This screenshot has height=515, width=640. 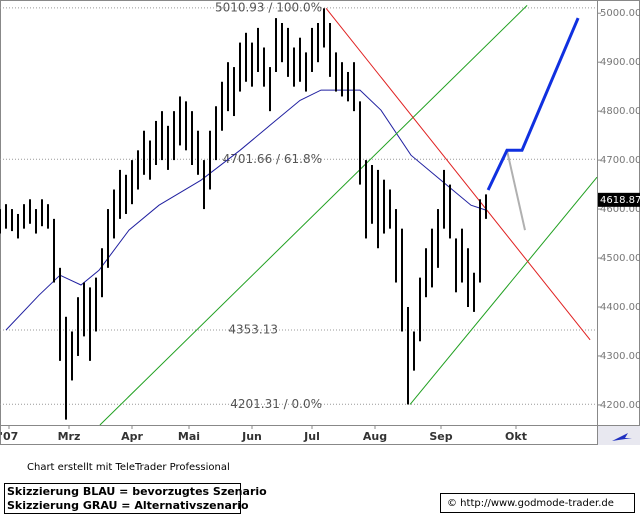 What do you see at coordinates (128, 505) in the screenshot?
I see `legend-grey: Skizzierung GRAU = Alternativszenario` at bounding box center [128, 505].